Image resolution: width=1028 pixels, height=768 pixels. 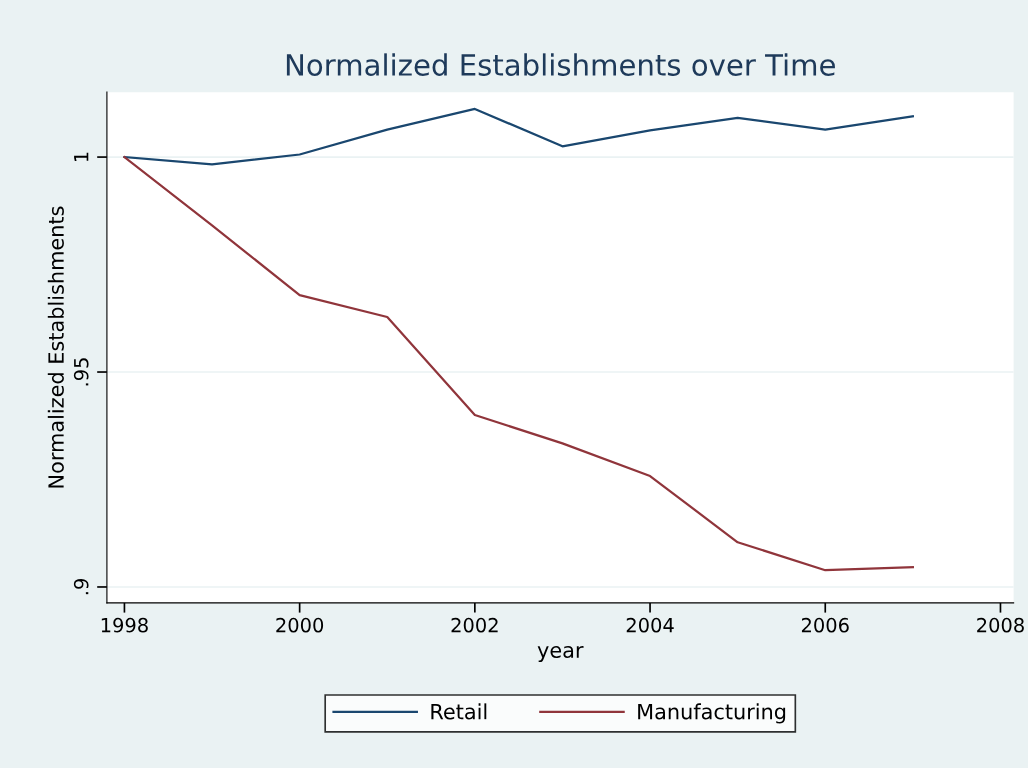 What do you see at coordinates (560, 654) in the screenshot?
I see `x-axis-title: year` at bounding box center [560, 654].